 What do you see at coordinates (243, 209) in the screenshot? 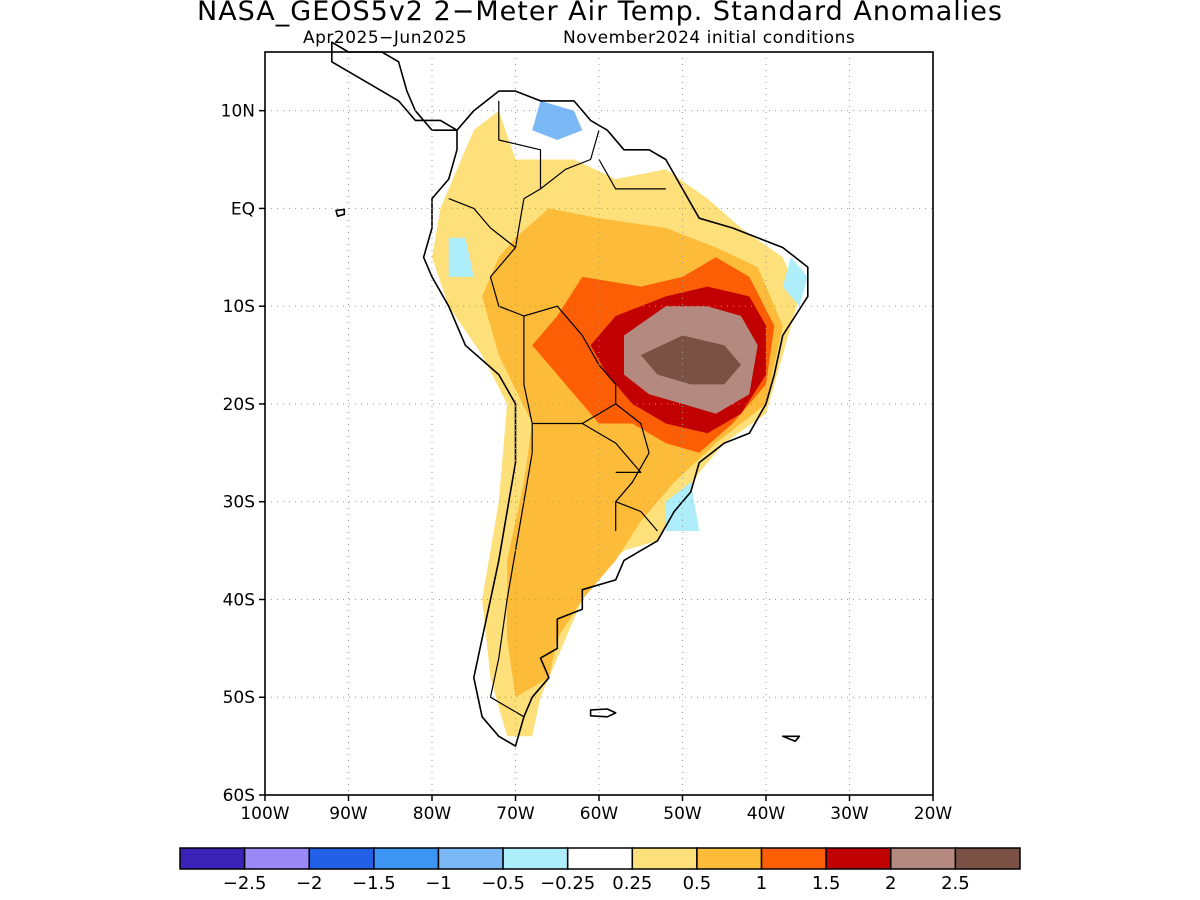
I see `tick-label-lat: EQ` at bounding box center [243, 209].